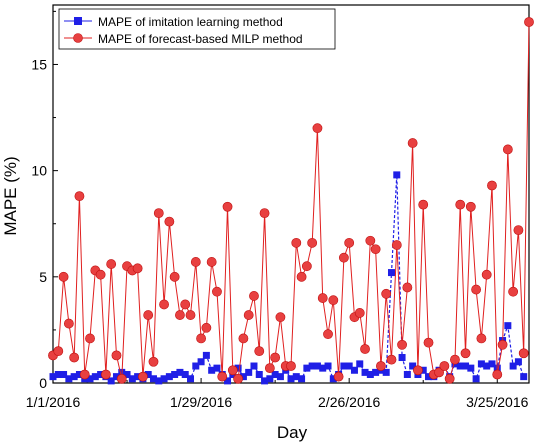  Describe the element at coordinates (349, 402) in the screenshot. I see `x-tick-label: 2/26/2016` at that location.